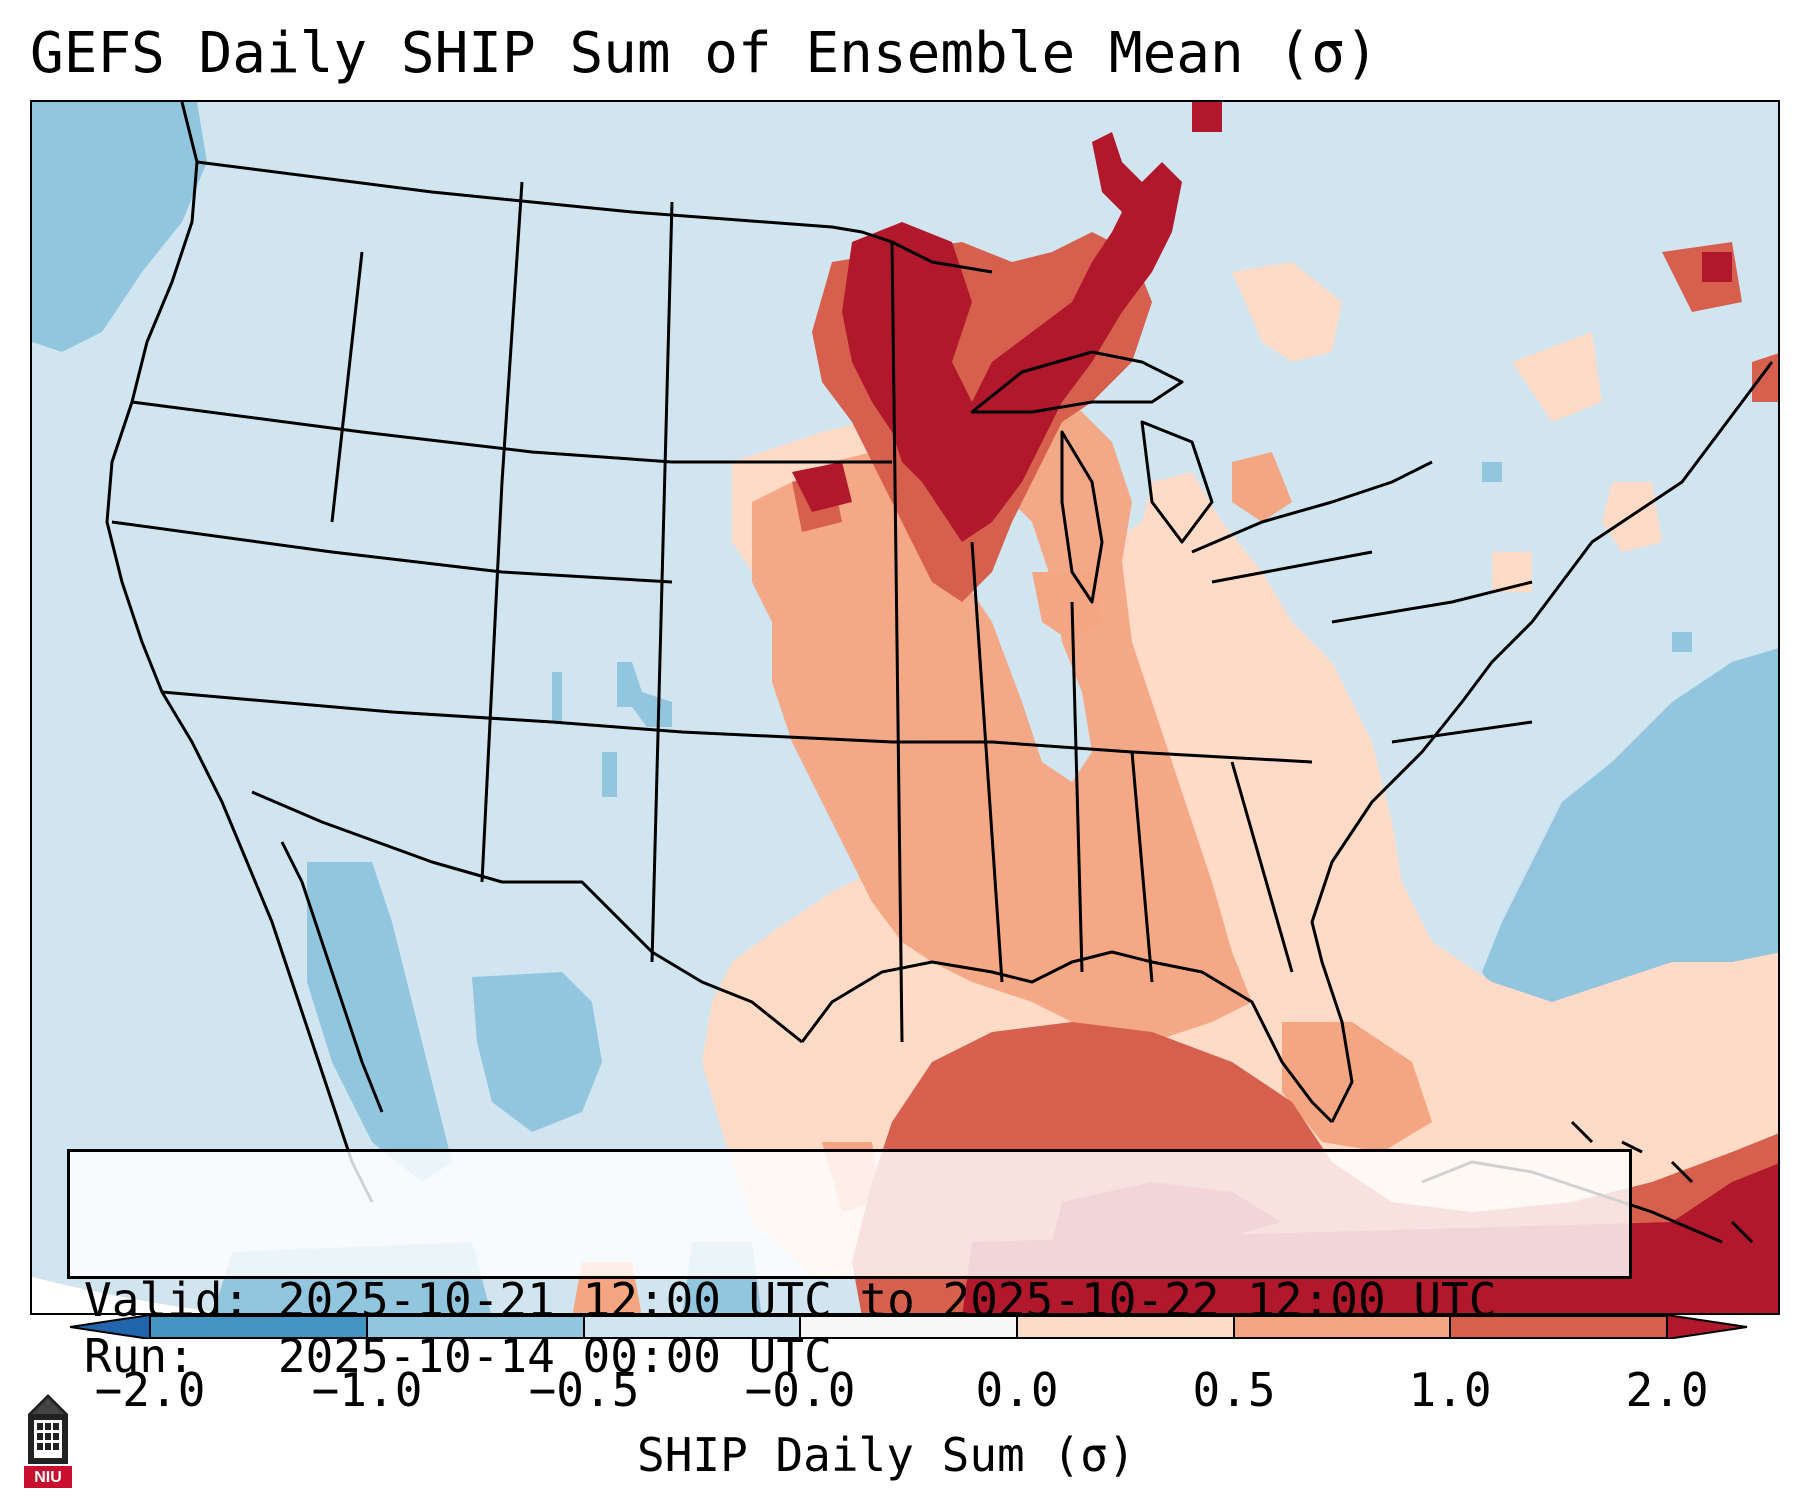 This screenshot has width=1803, height=1506. I want to click on east-coastline, so click(1542, 742).